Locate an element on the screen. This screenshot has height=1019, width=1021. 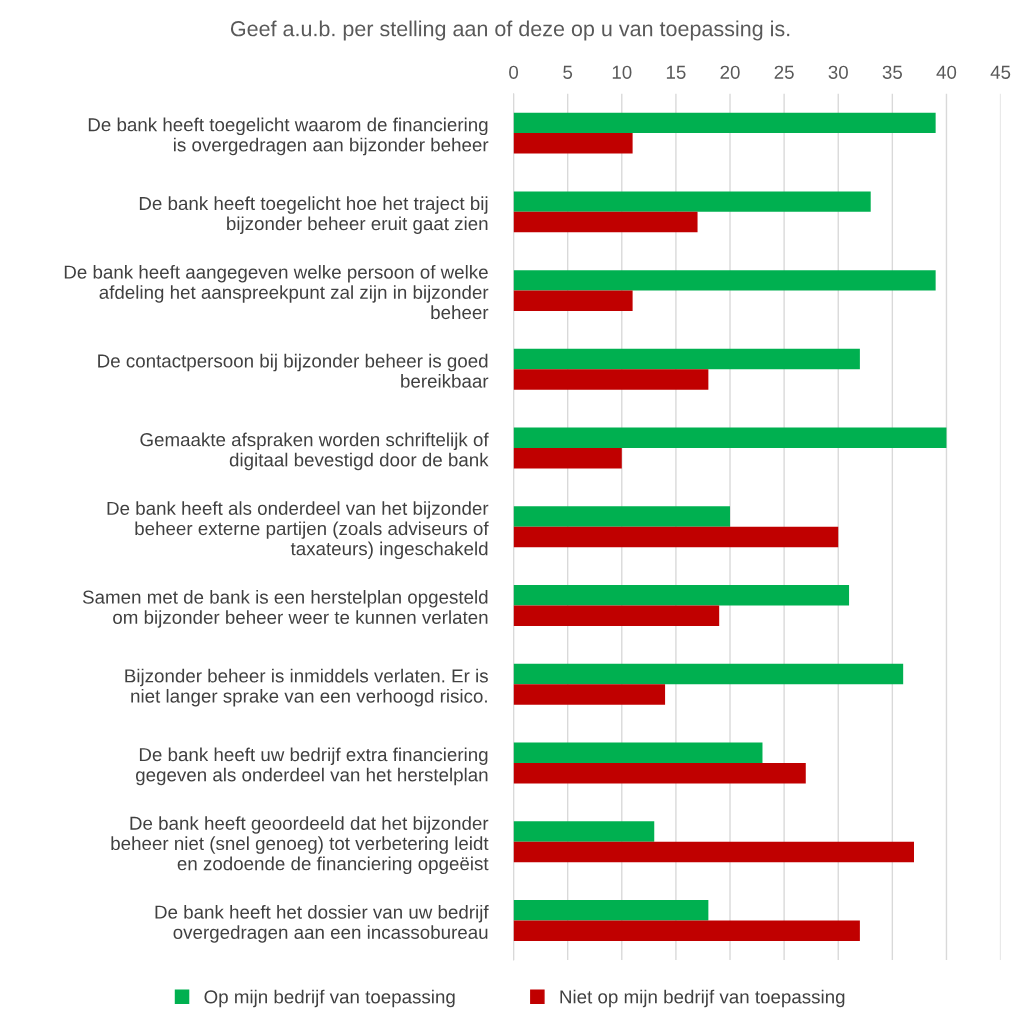
x-tick-label: 15 is located at coordinates (676, 72).